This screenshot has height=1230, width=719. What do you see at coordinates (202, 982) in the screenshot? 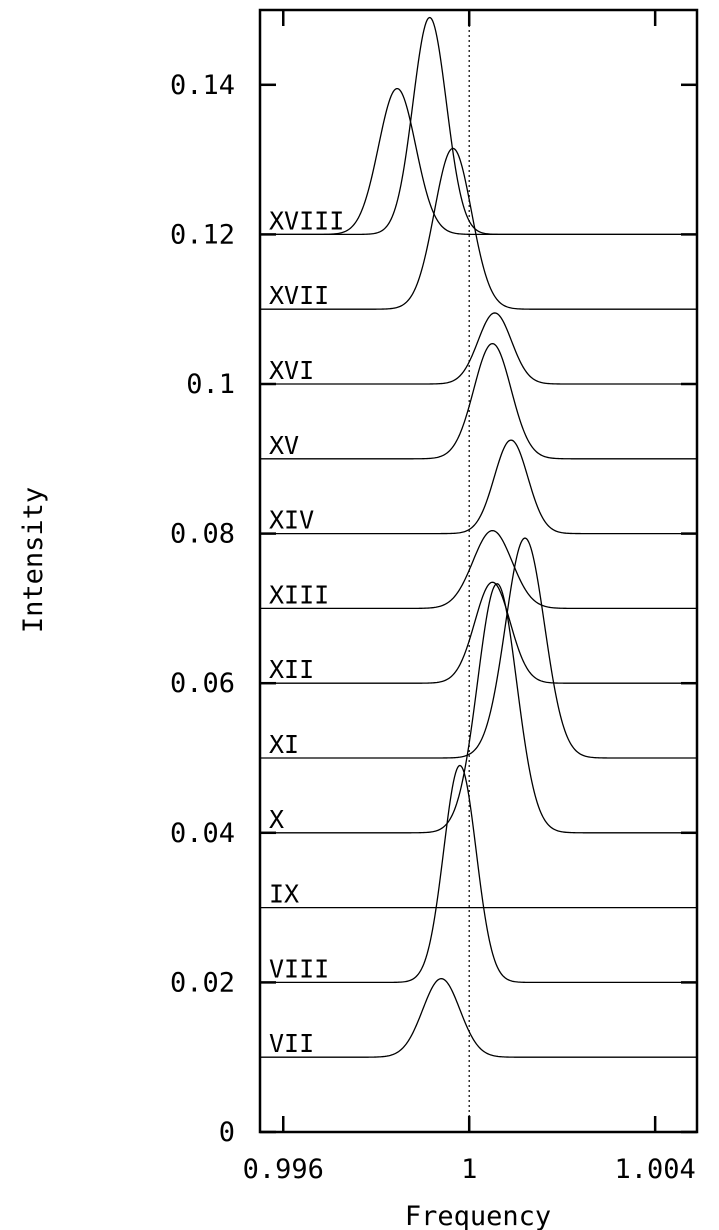
I see `y-tick-label: 0.02` at bounding box center [202, 982].